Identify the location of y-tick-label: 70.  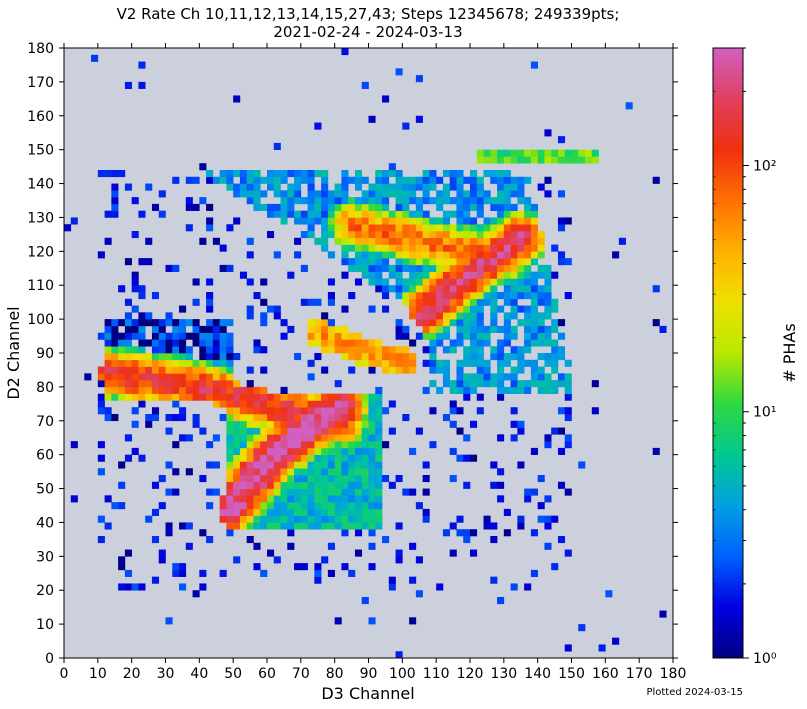
(45, 422).